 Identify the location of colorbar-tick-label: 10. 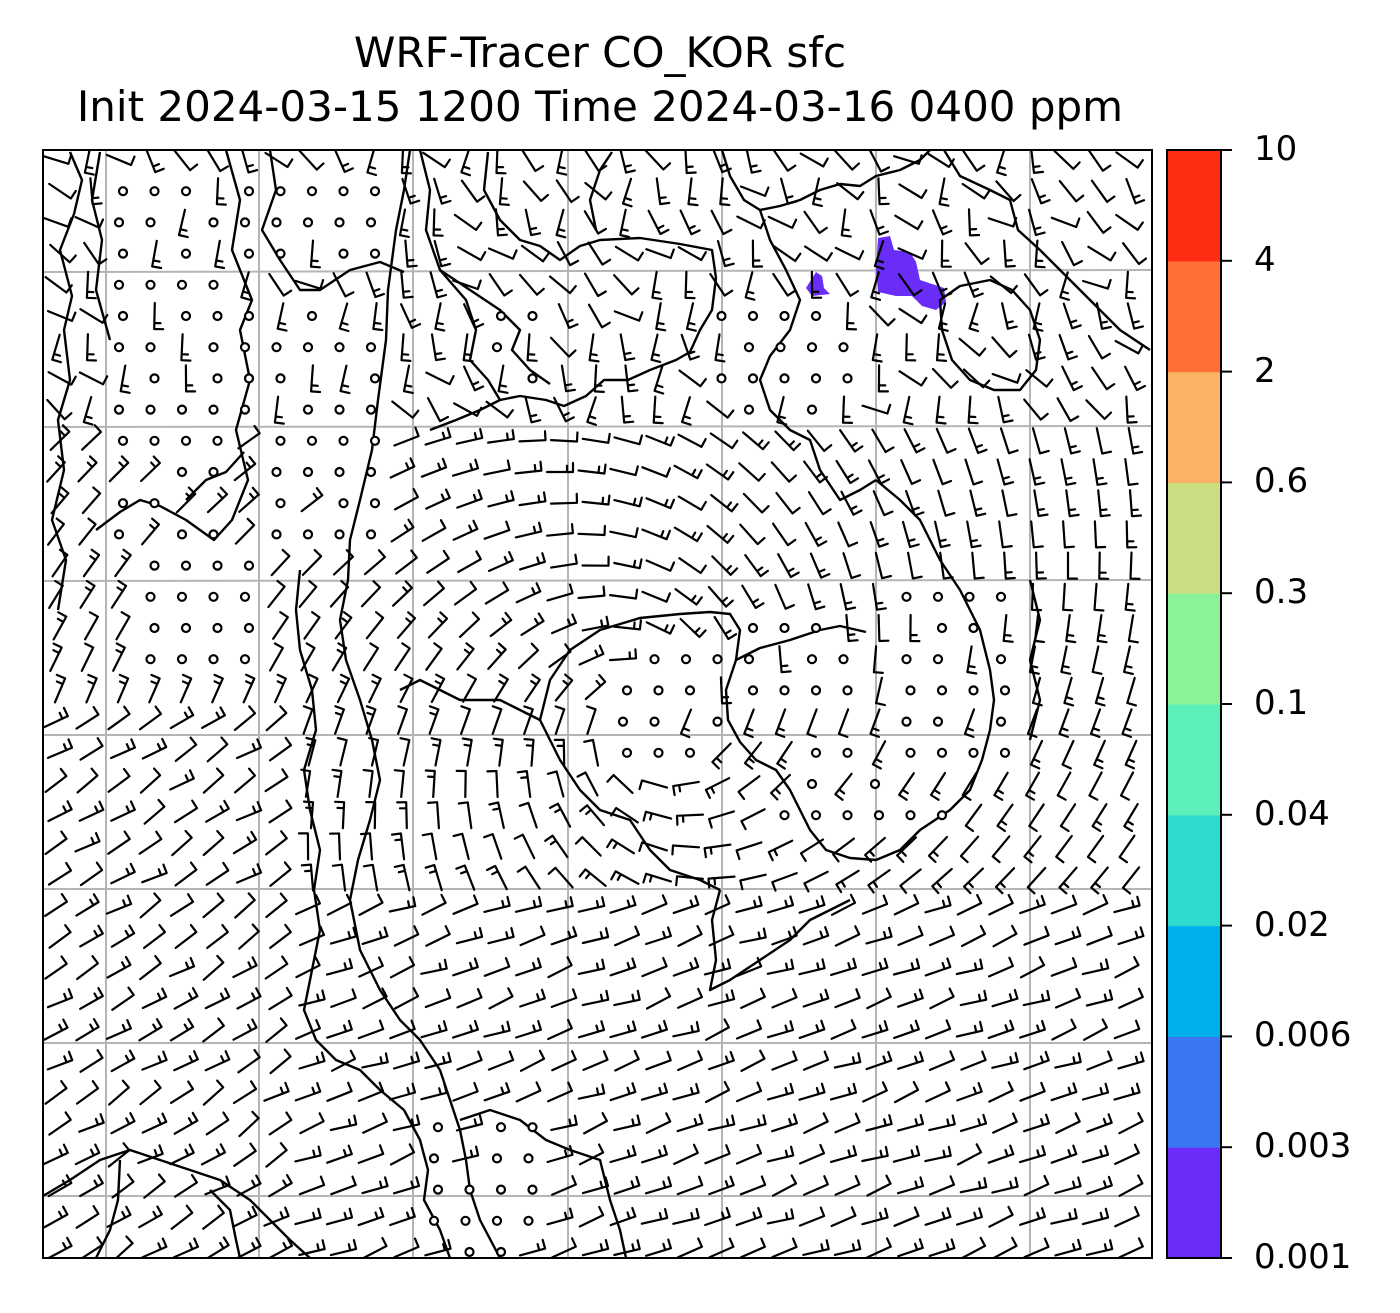
(1276, 149).